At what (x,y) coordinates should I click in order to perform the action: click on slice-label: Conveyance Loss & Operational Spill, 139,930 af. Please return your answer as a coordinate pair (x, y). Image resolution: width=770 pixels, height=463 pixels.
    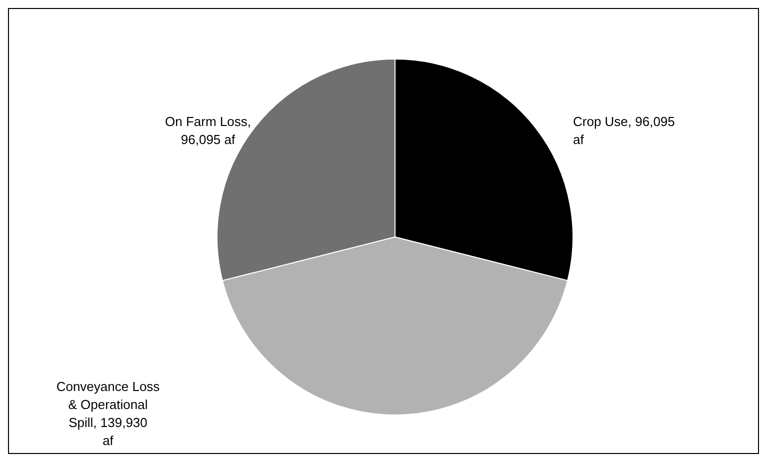
    Looking at the image, I should click on (108, 413).